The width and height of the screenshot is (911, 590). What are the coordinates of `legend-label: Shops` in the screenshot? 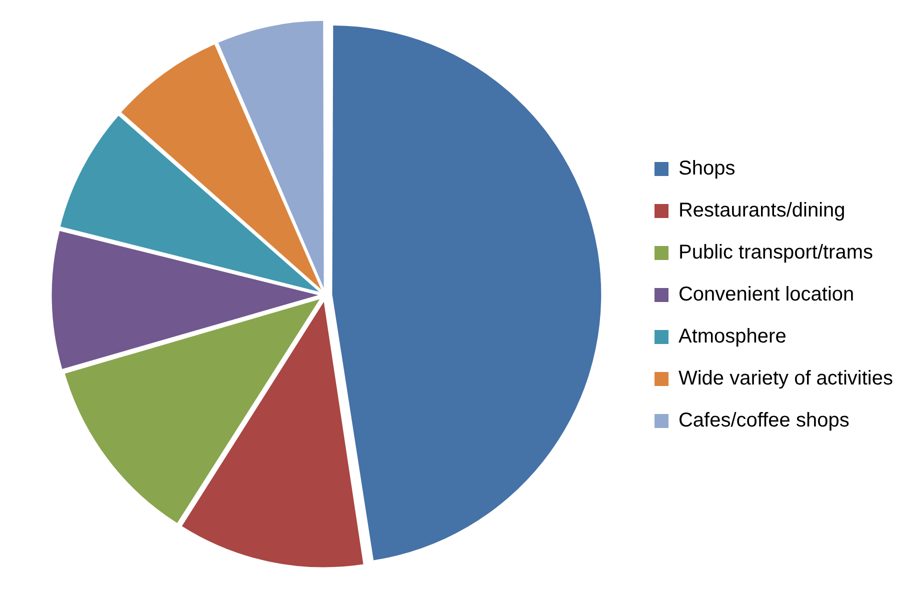 It's located at (707, 169).